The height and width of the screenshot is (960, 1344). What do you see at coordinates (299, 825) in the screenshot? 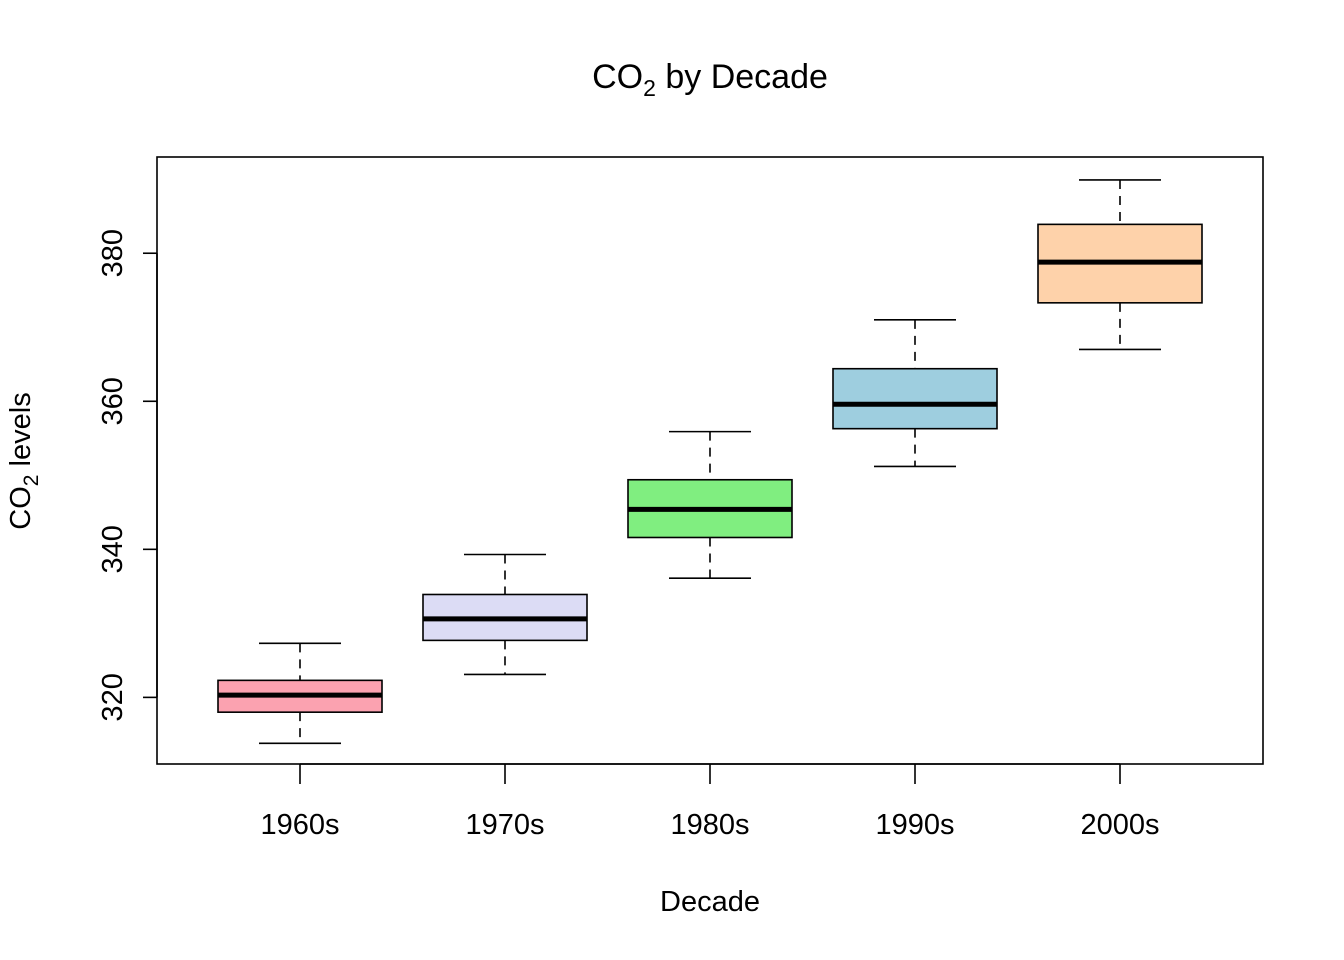
I see `x-tick-label: 1960s` at bounding box center [299, 825].